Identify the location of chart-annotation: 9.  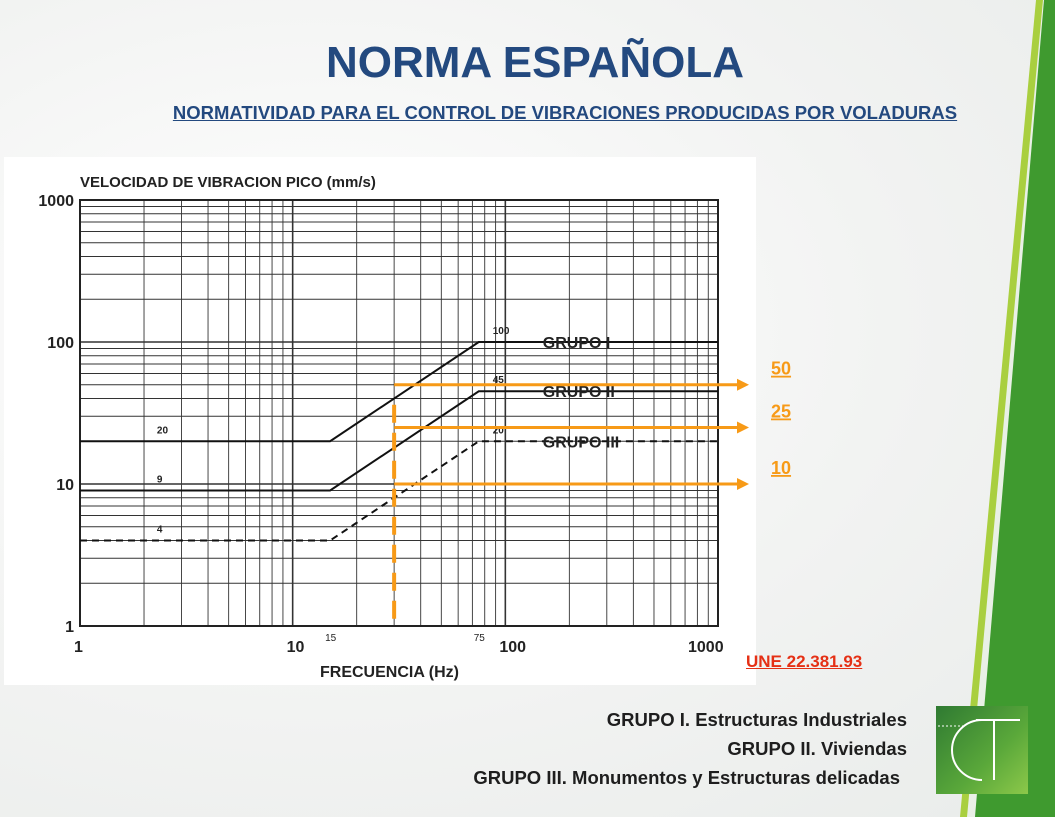
(160, 479).